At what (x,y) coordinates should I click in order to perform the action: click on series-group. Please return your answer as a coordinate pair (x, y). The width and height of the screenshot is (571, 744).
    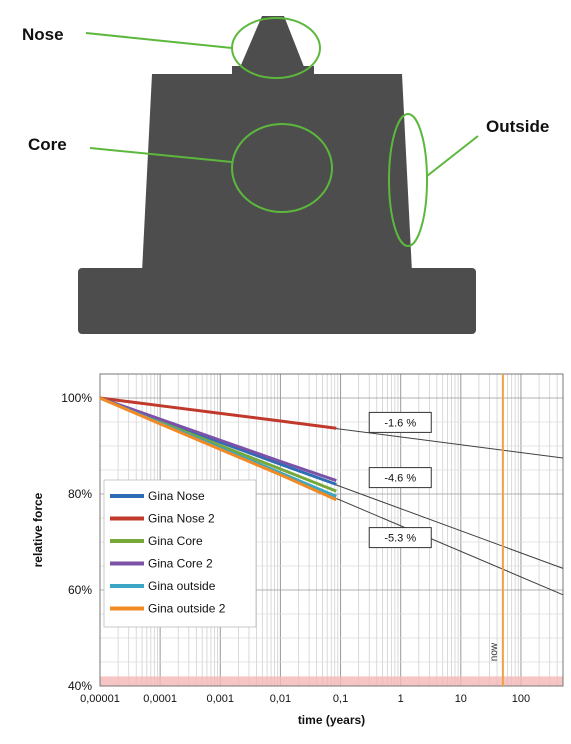
    Looking at the image, I should click on (218, 449).